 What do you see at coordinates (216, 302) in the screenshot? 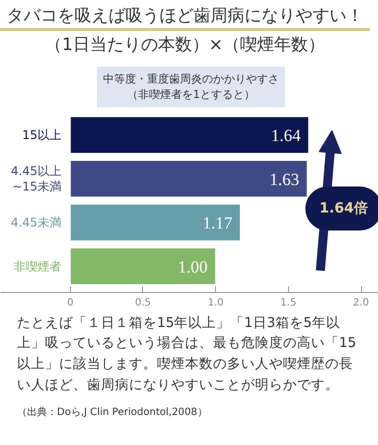
I see `x-tick-label: 1.0` at bounding box center [216, 302].